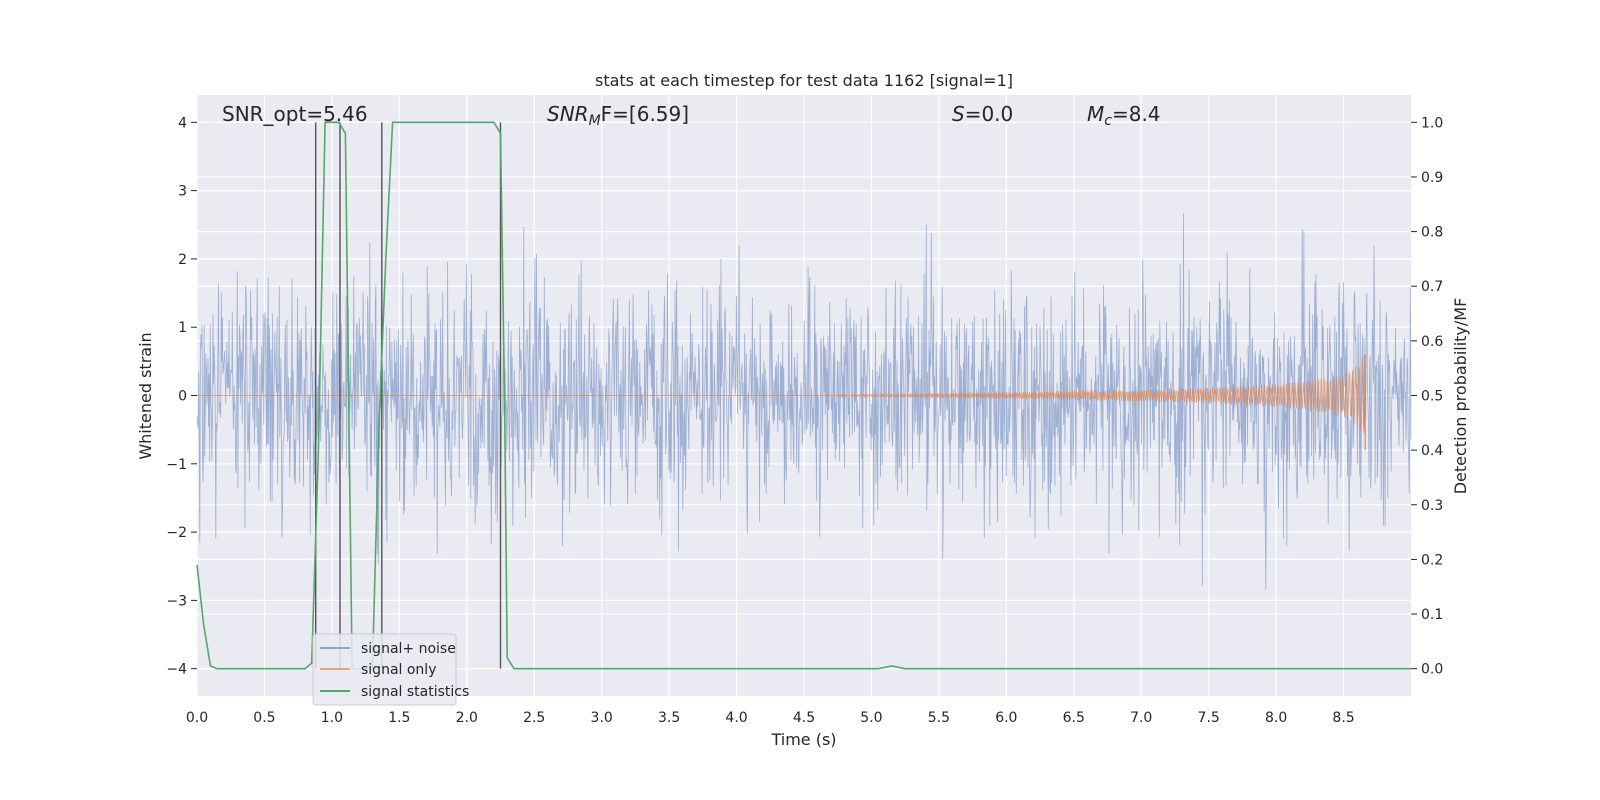  Describe the element at coordinates (182, 328) in the screenshot. I see `y-left-tick-label-3: 1` at that location.